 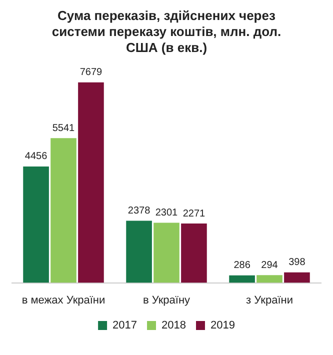 I want to click on data-label: 2378, so click(x=139, y=210).